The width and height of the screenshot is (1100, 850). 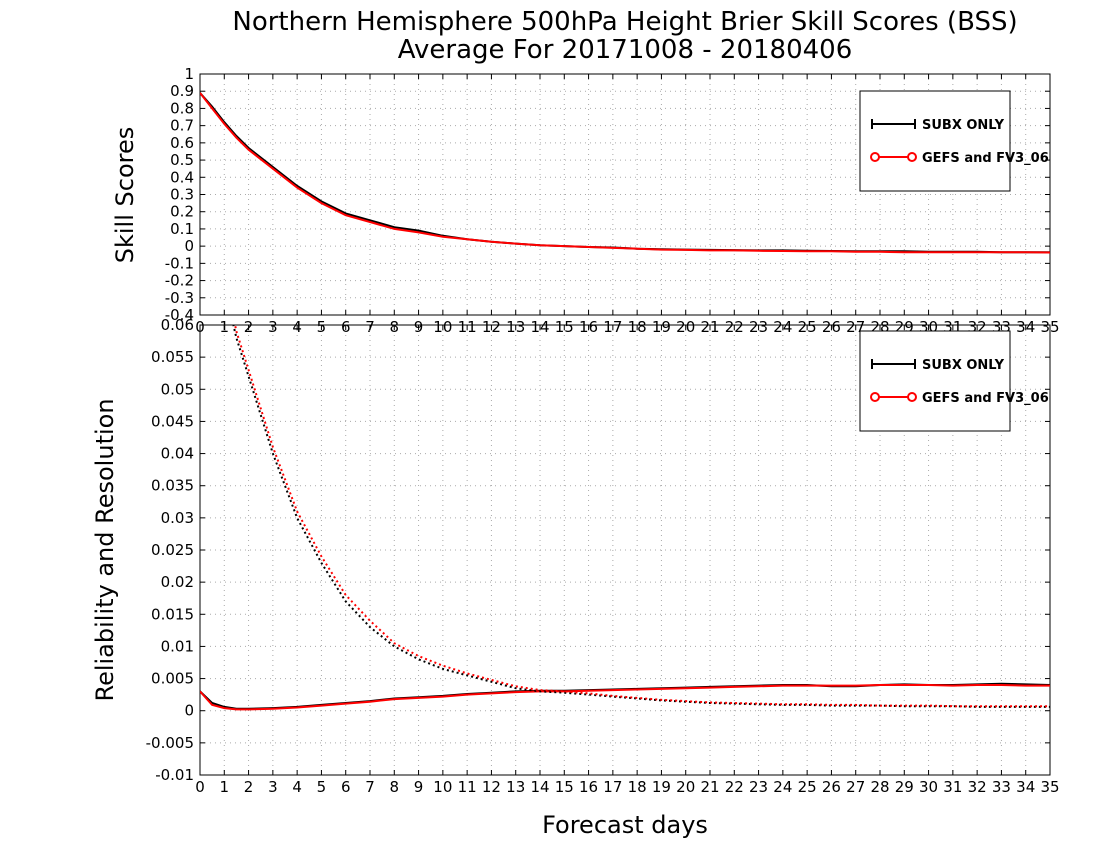 What do you see at coordinates (831, 787) in the screenshot?
I see `x-tick-label: 26` at bounding box center [831, 787].